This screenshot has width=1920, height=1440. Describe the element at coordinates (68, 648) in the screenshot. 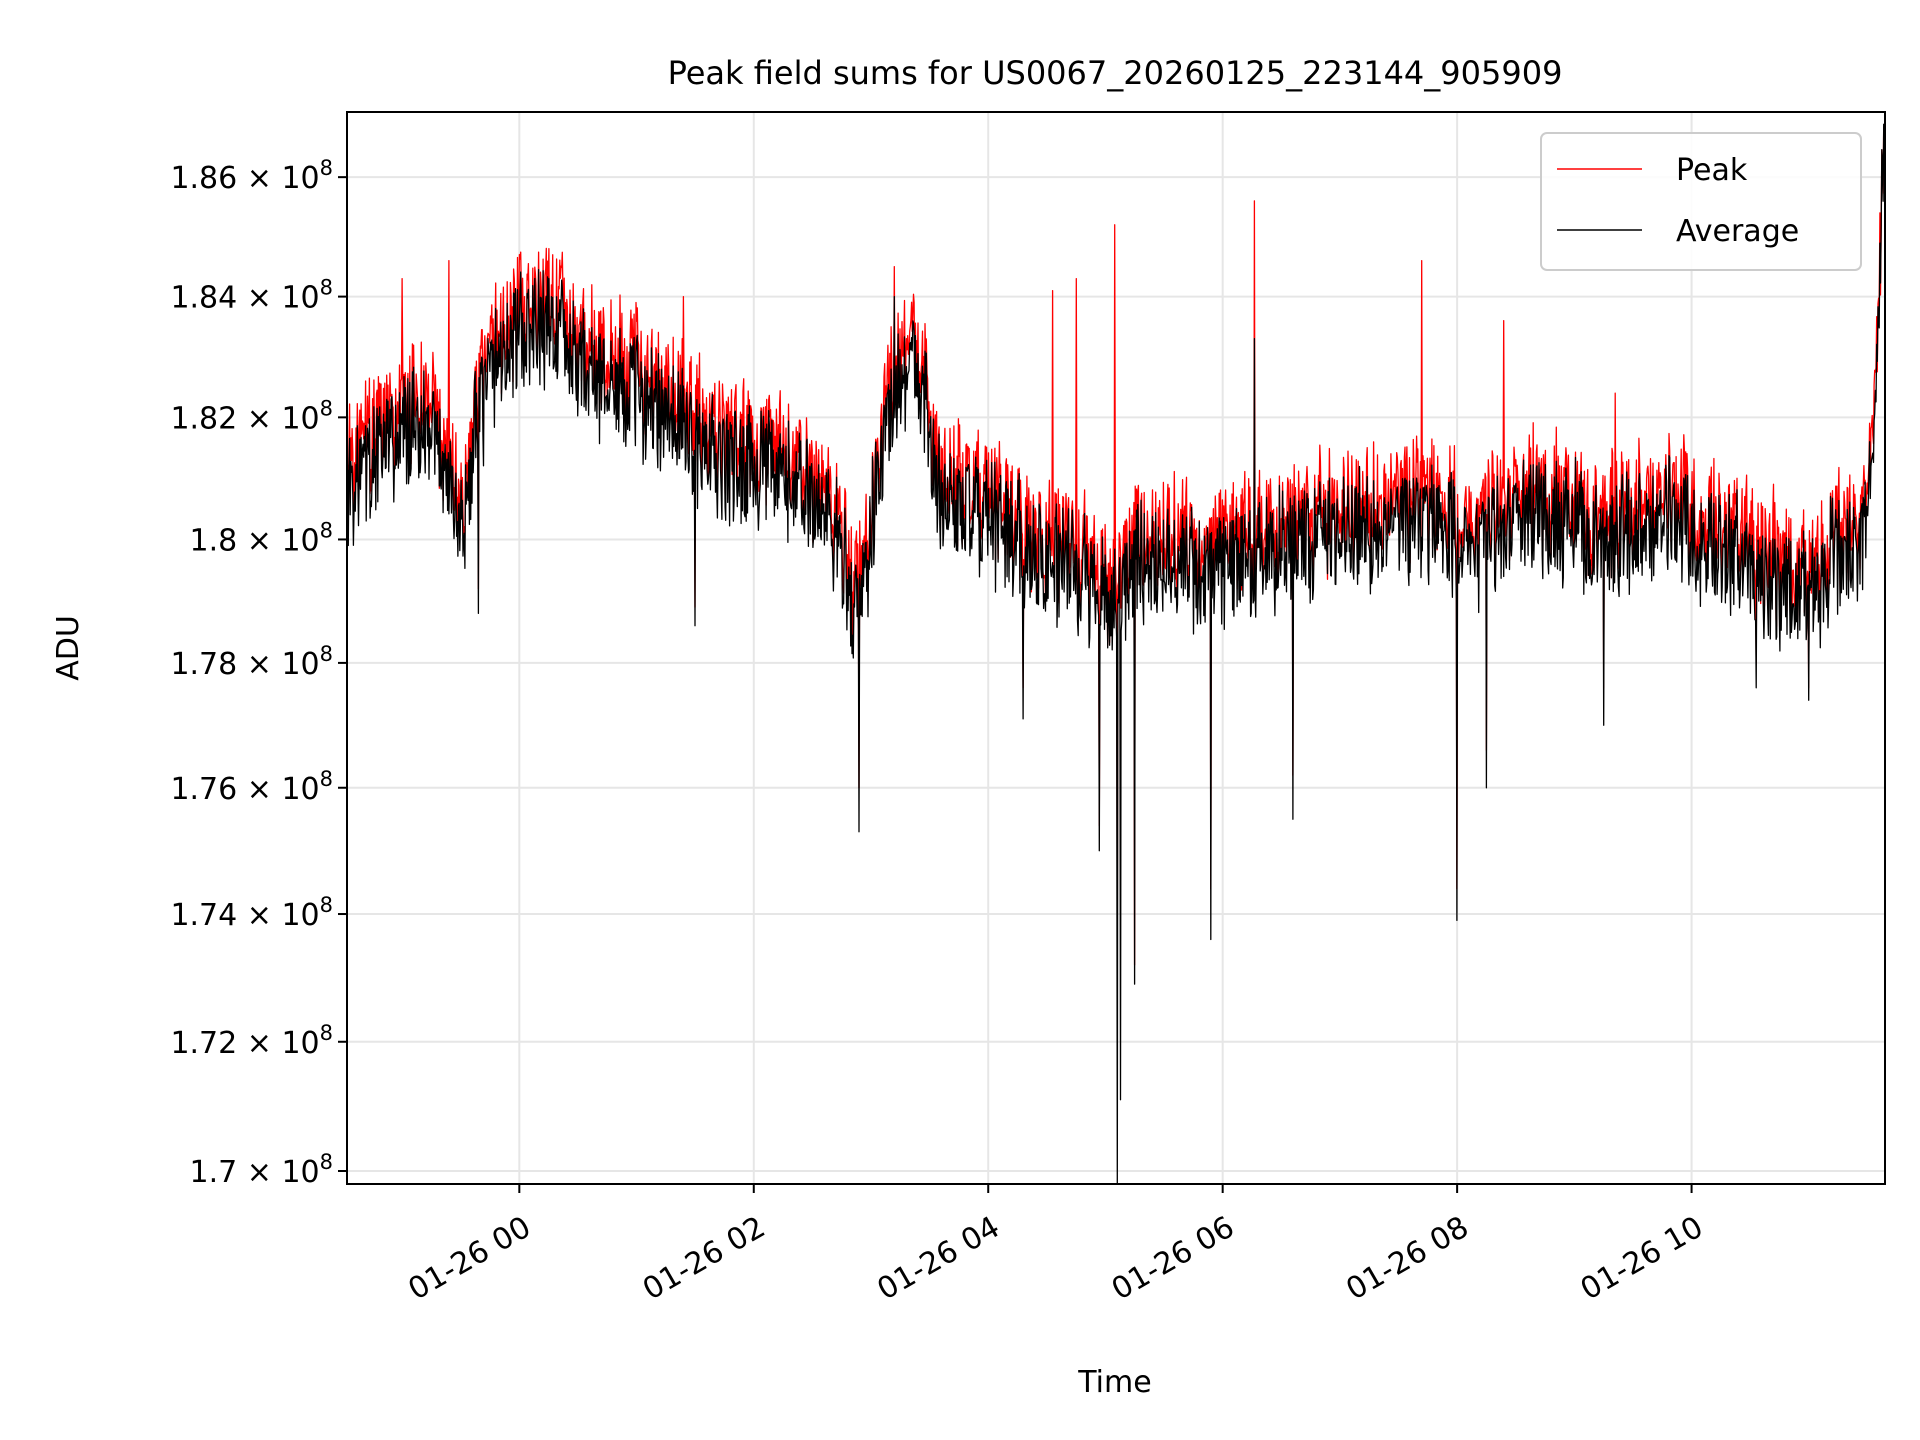

I see `y-axis-label: ADU` at that location.